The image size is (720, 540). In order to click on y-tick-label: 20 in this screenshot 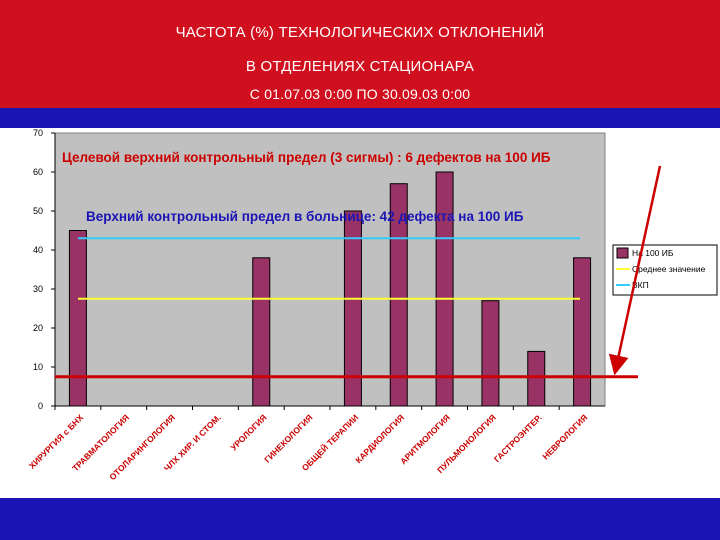, I will do `click(38, 328)`.